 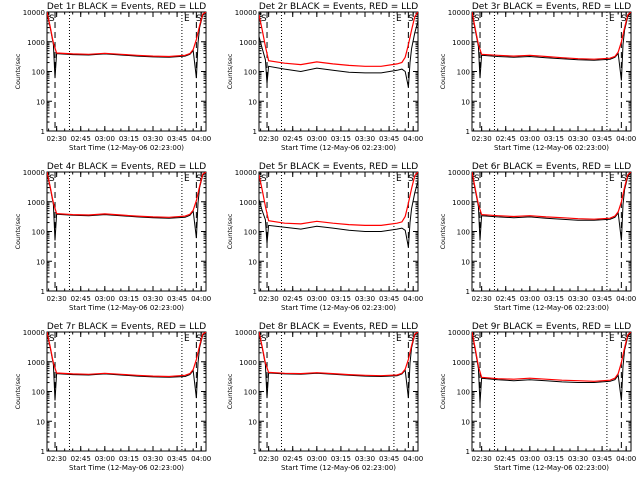 I want to click on panel-title: Det 2r BLACK = Events, RED = LLD, so click(x=338, y=7).